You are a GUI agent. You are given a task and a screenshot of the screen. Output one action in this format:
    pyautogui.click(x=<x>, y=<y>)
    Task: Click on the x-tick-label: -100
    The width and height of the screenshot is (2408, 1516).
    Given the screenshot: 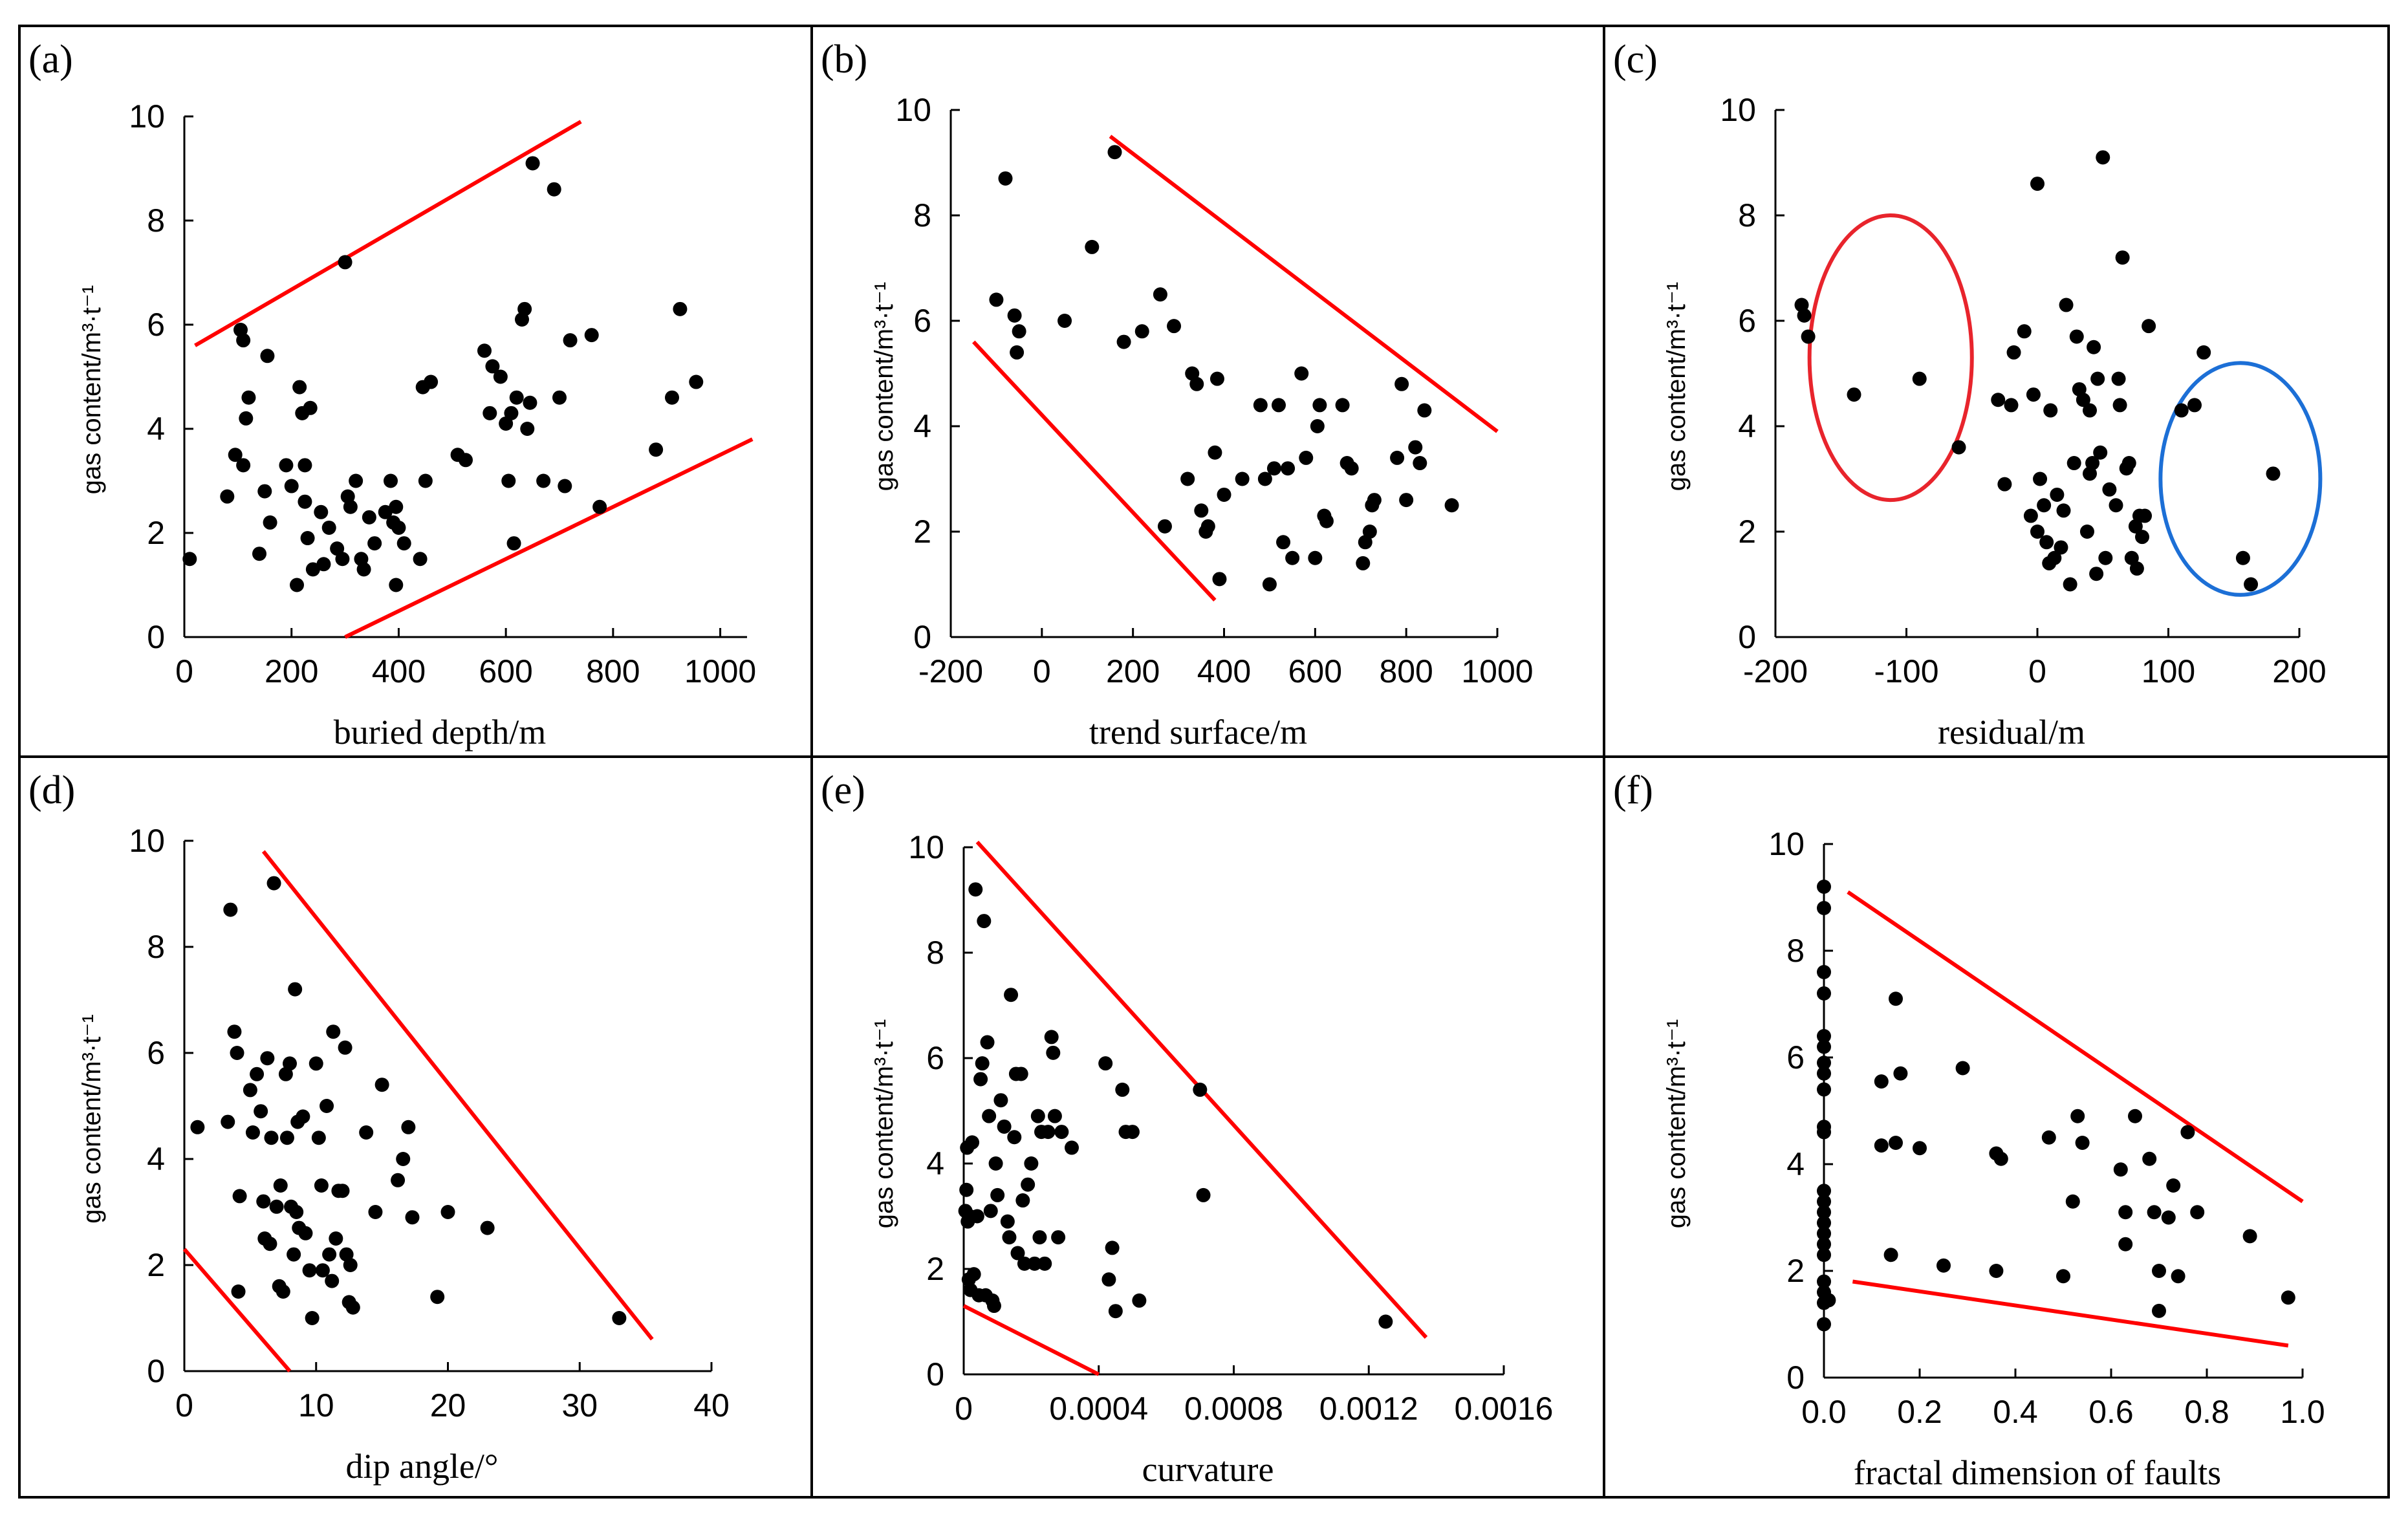 What is the action you would take?
    pyautogui.click(x=1906, y=671)
    